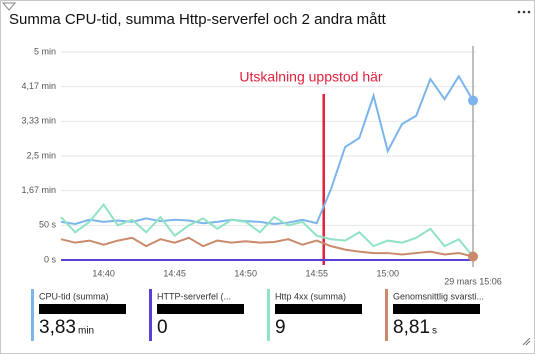  What do you see at coordinates (48, 225) in the screenshot?
I see `y-tick-label: 50 s` at bounding box center [48, 225].